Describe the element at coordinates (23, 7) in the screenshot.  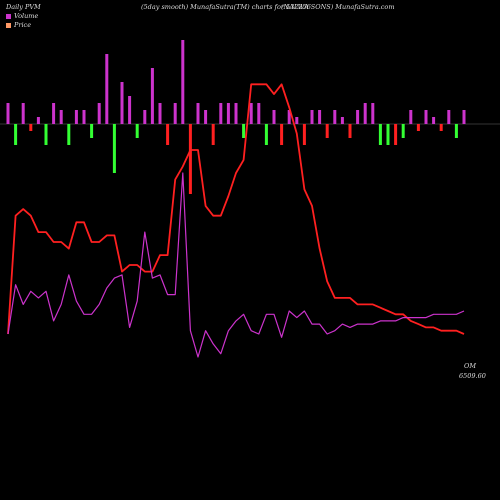
I see `chart-header-left: Daily PVM` at that location.